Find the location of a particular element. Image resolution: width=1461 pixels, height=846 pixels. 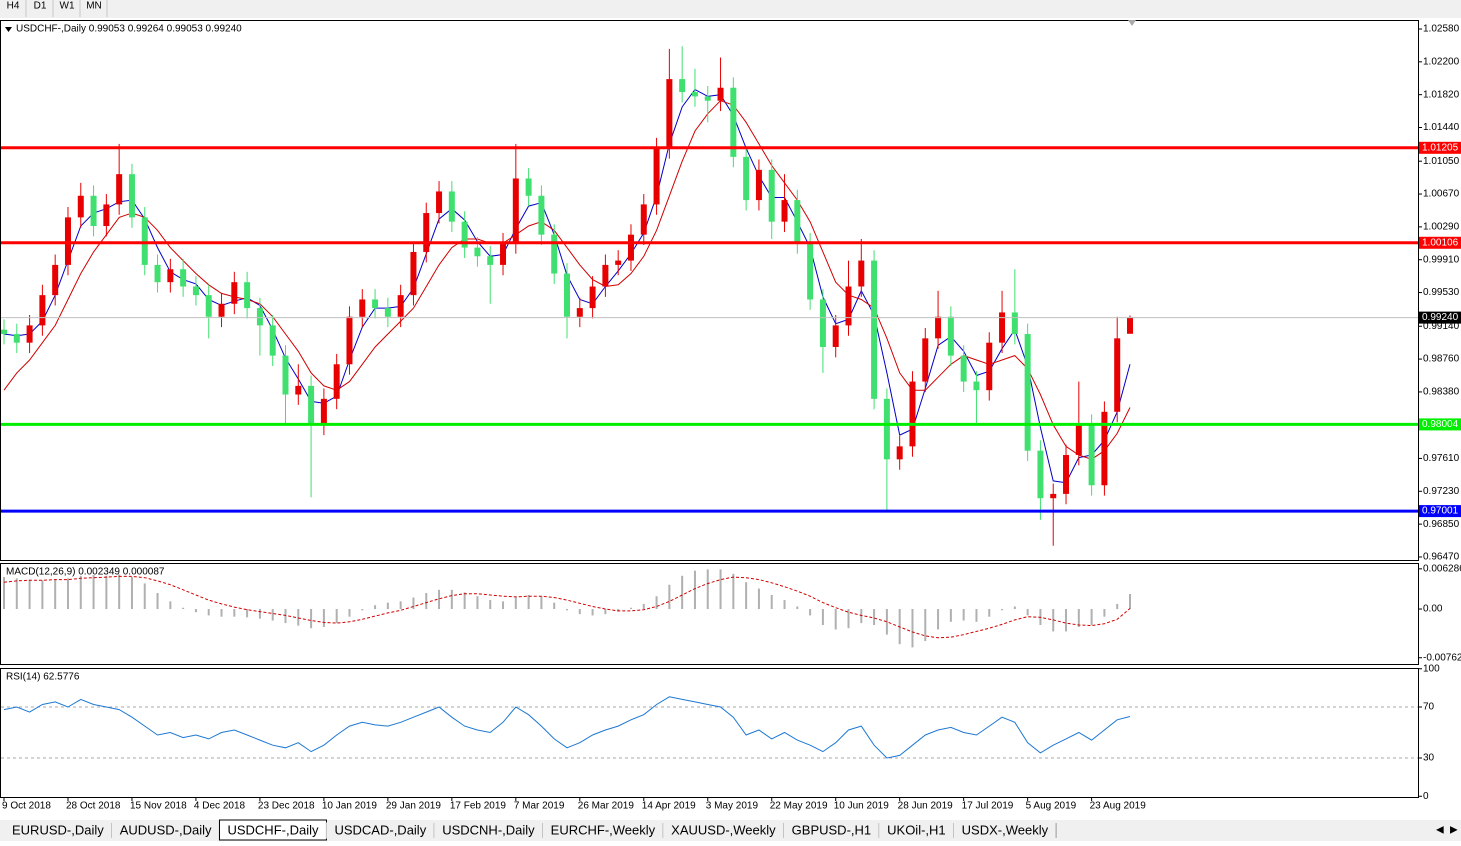

tab-label: USDCHF-,Daily is located at coordinates (273, 829).